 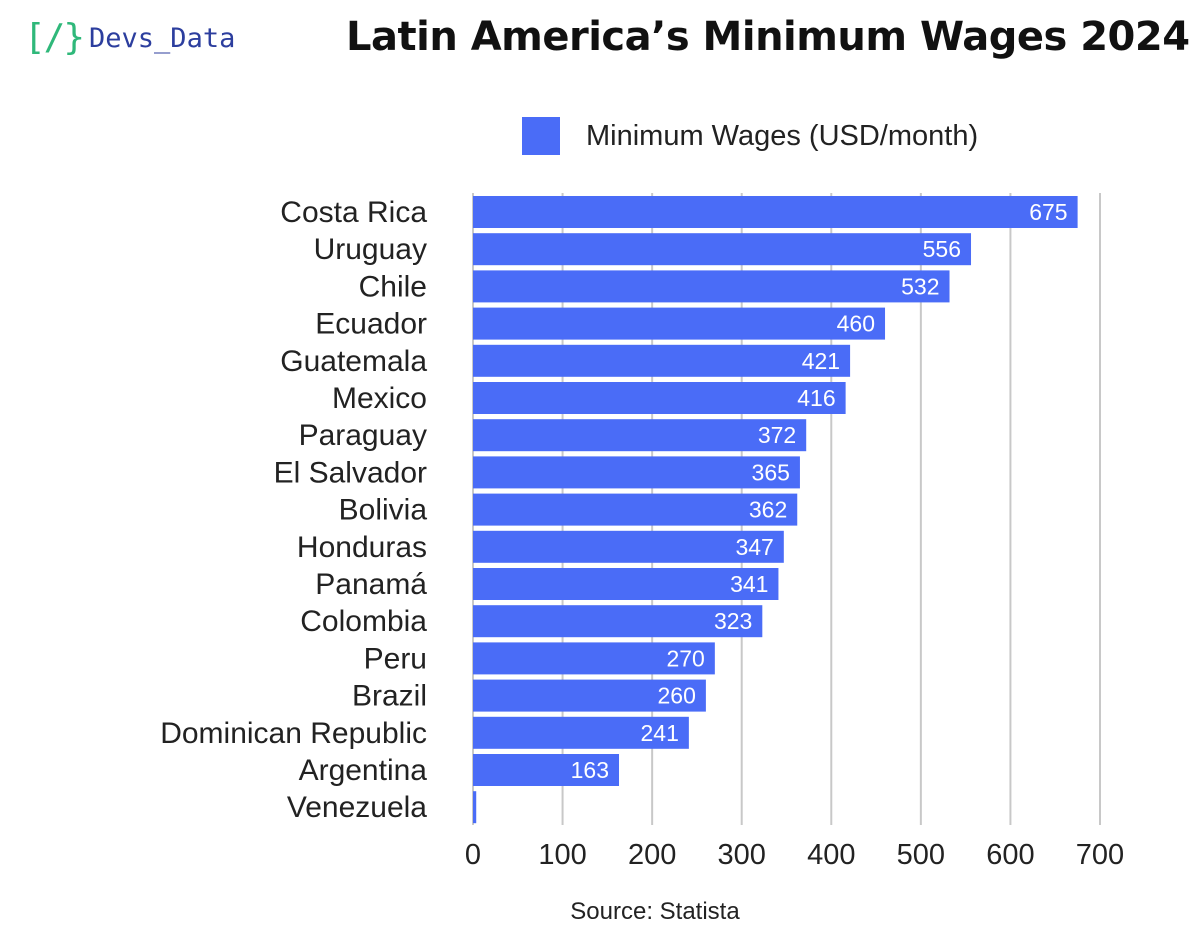 What do you see at coordinates (777, 435) in the screenshot?
I see `data-label: 372` at bounding box center [777, 435].